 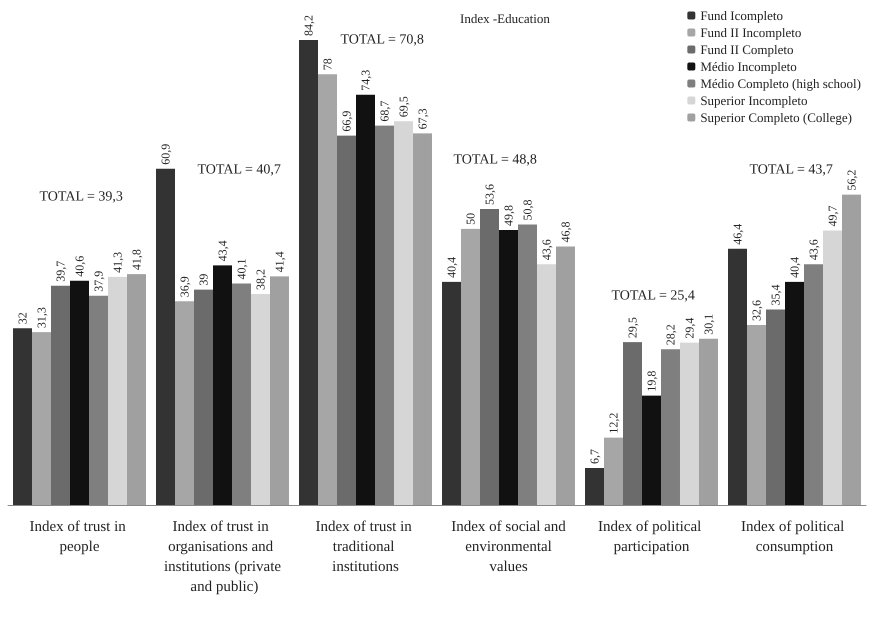 I want to click on data-label: 29,4, so click(x=689, y=328).